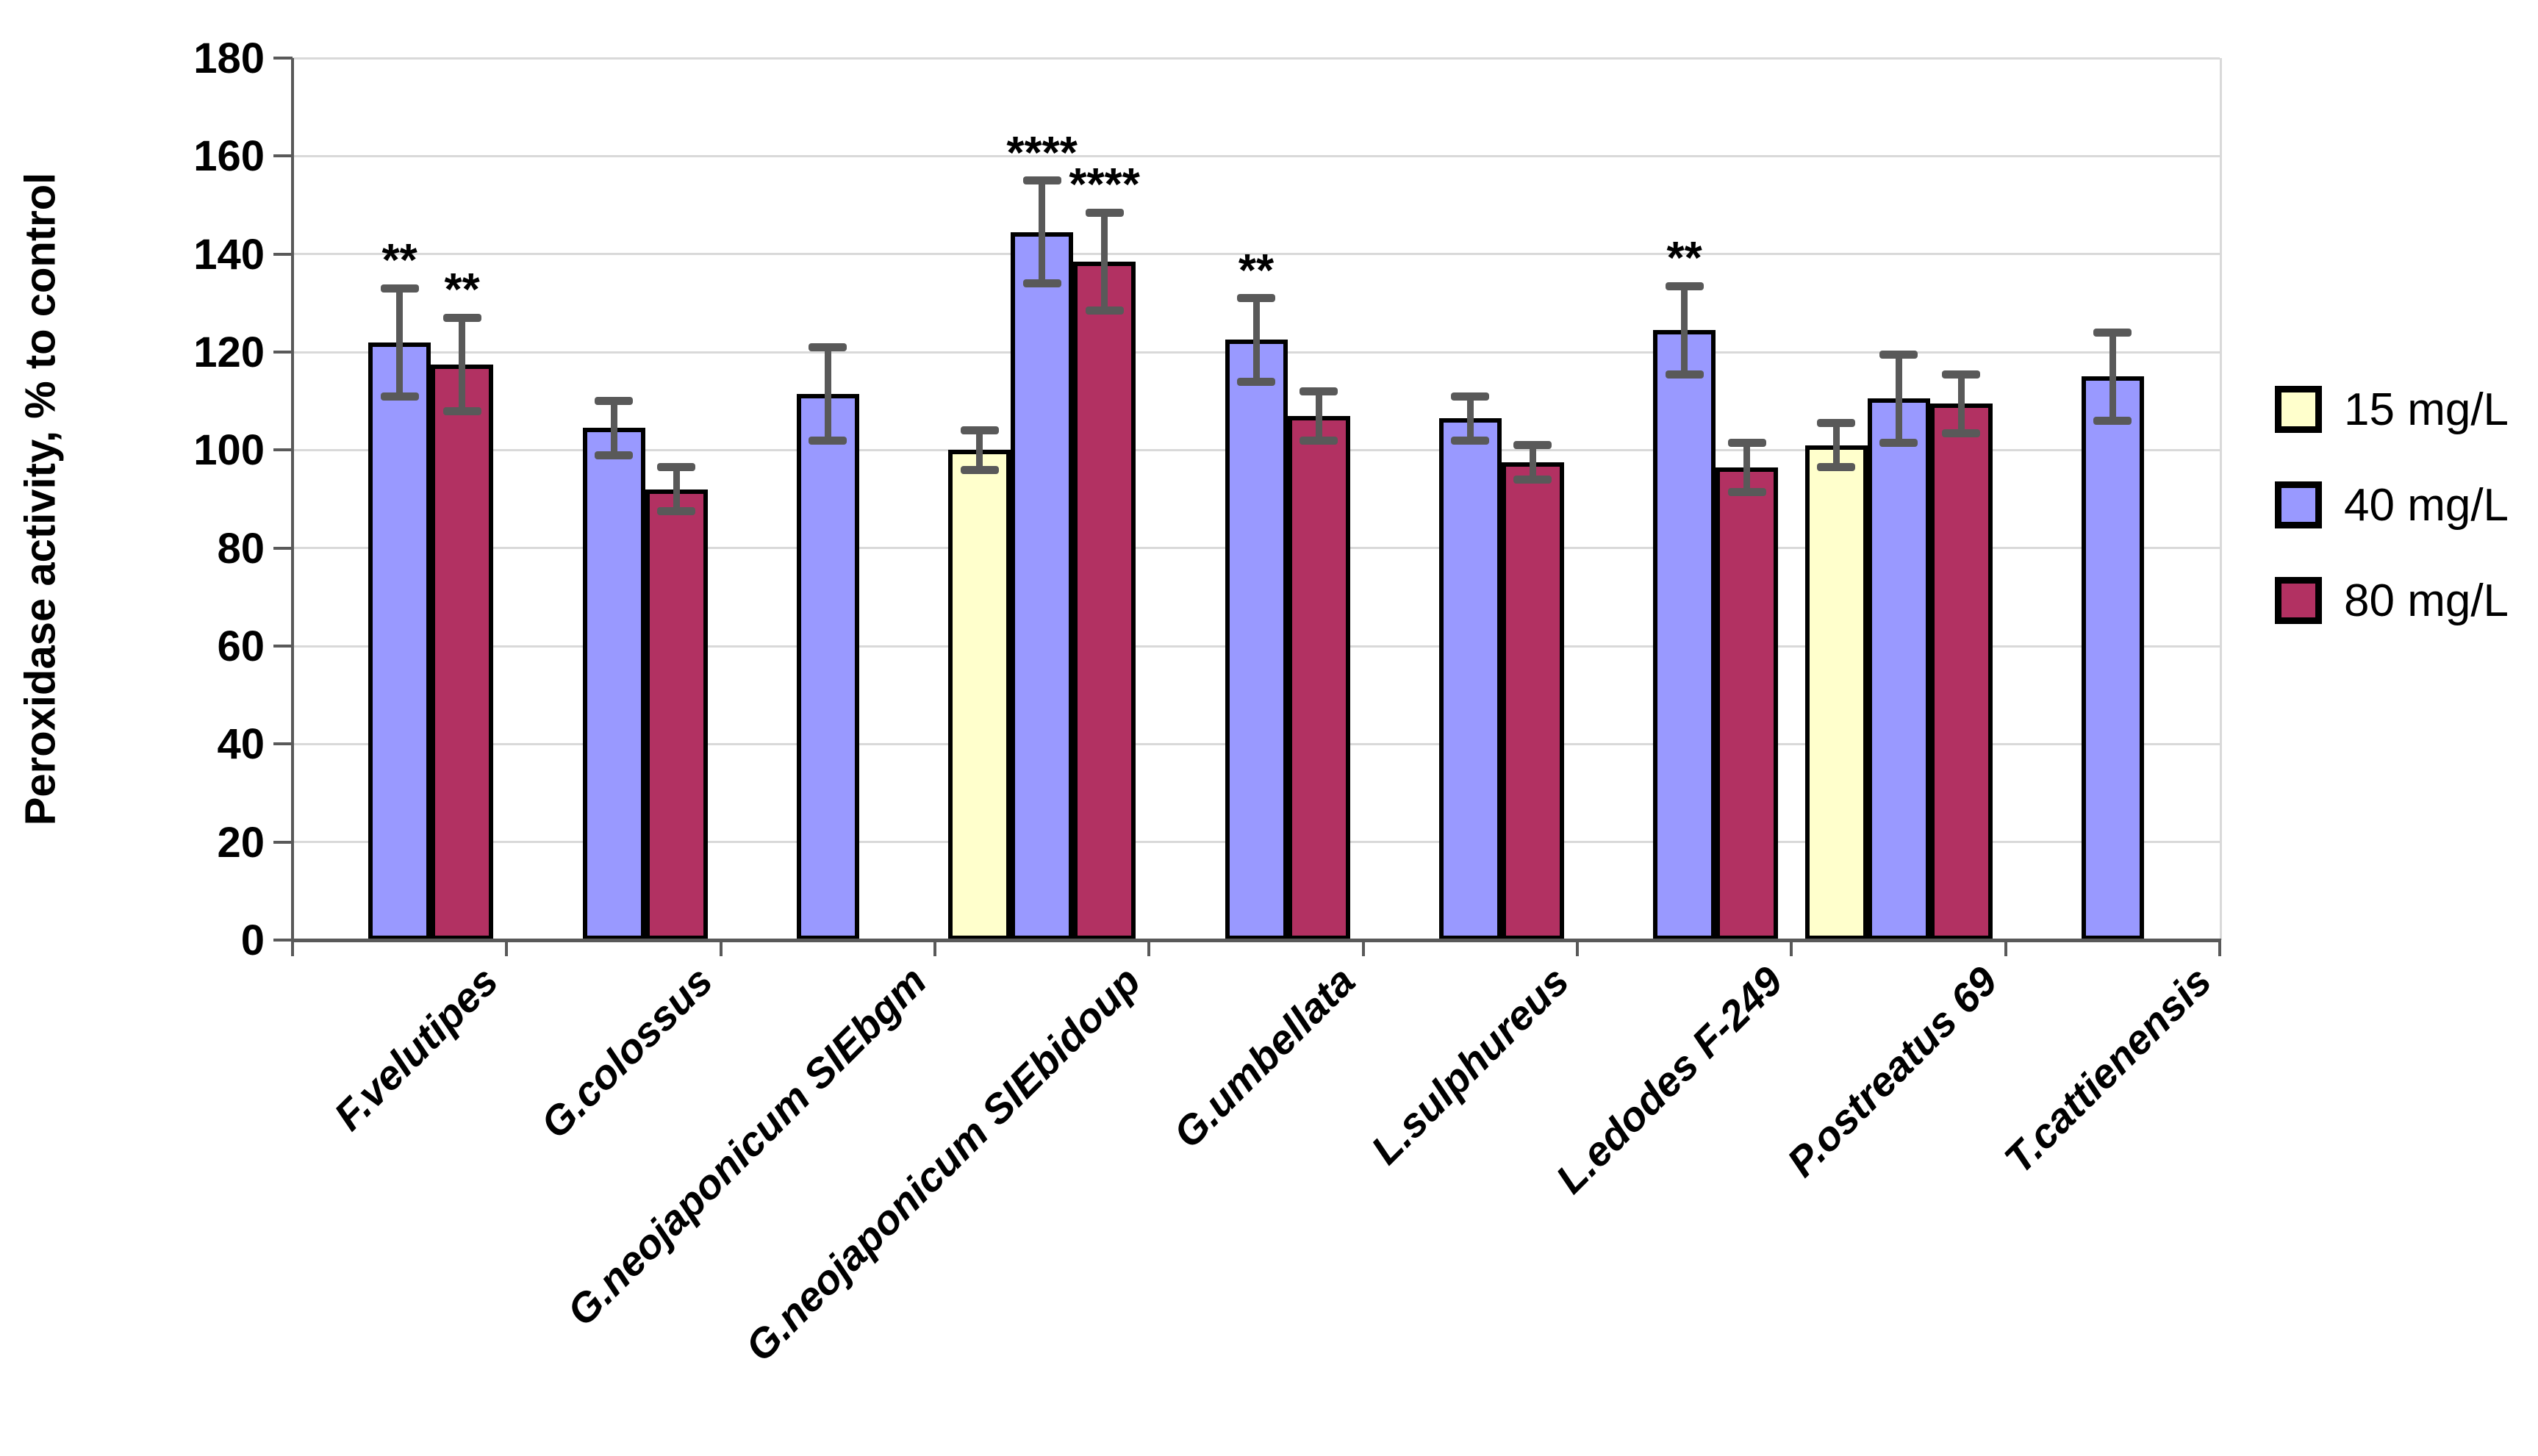 This screenshot has width=2538, height=1456. I want to click on y-tick-label: 100, so click(229, 451).